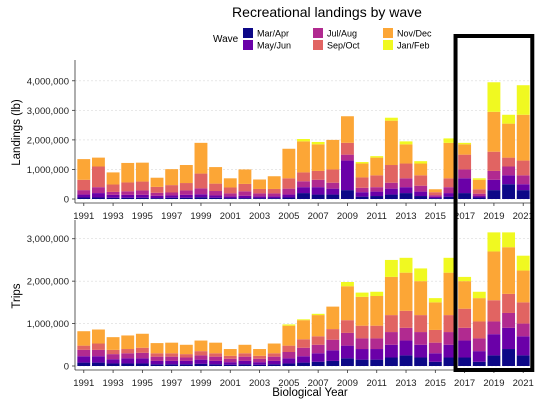 This screenshot has width=546, height=402. I want to click on bar-mar-apr-2007, so click(318, 363).